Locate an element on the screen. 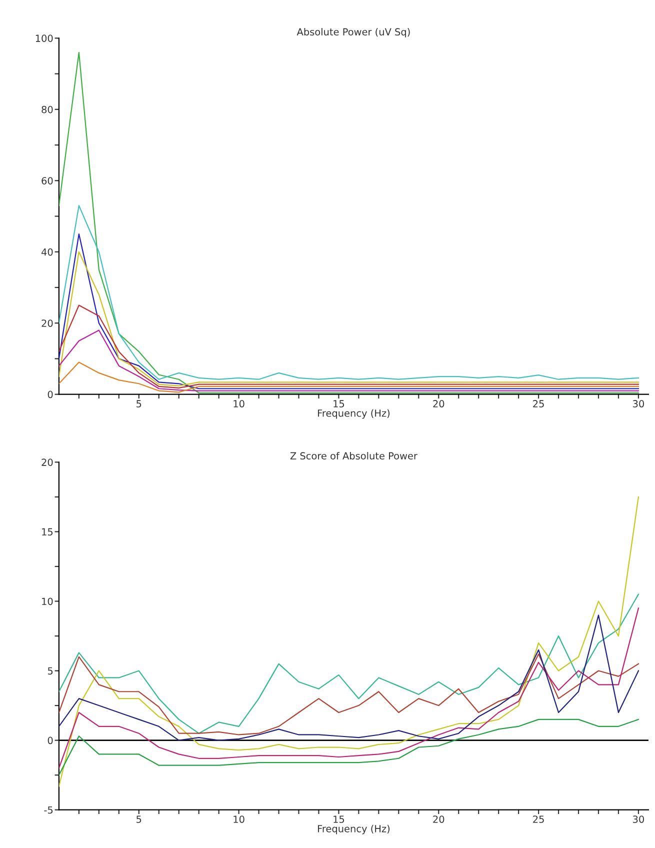 The height and width of the screenshot is (848, 655). y-tick-label: 5 is located at coordinates (50, 671).